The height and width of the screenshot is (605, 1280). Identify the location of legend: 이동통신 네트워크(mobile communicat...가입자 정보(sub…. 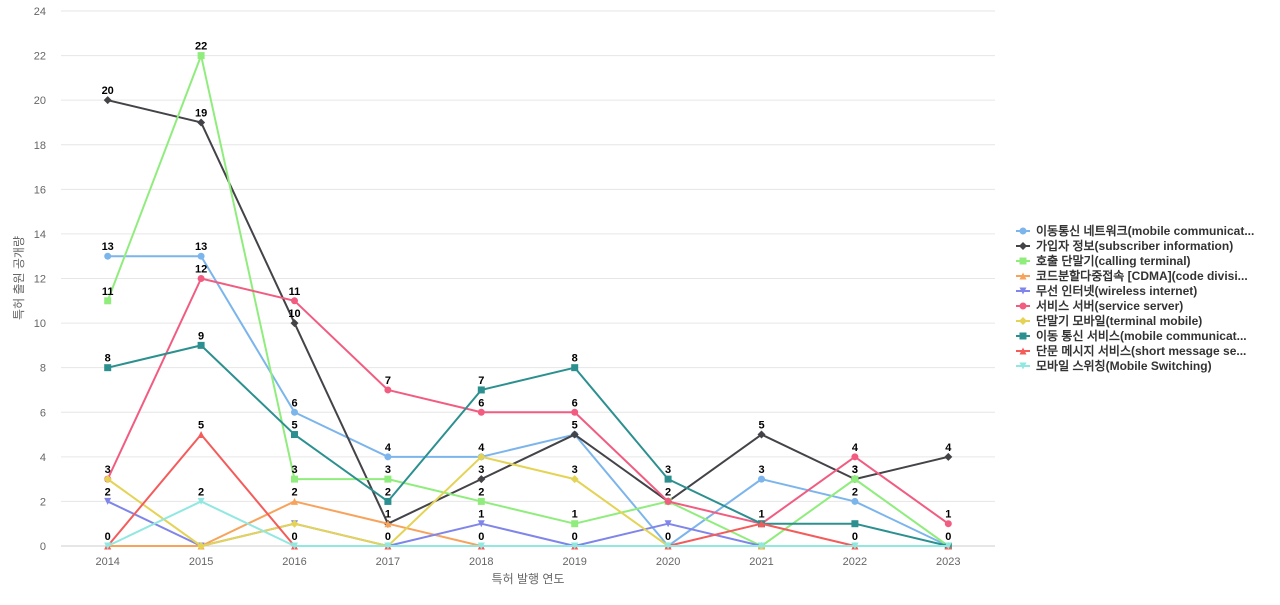
(1135, 298).